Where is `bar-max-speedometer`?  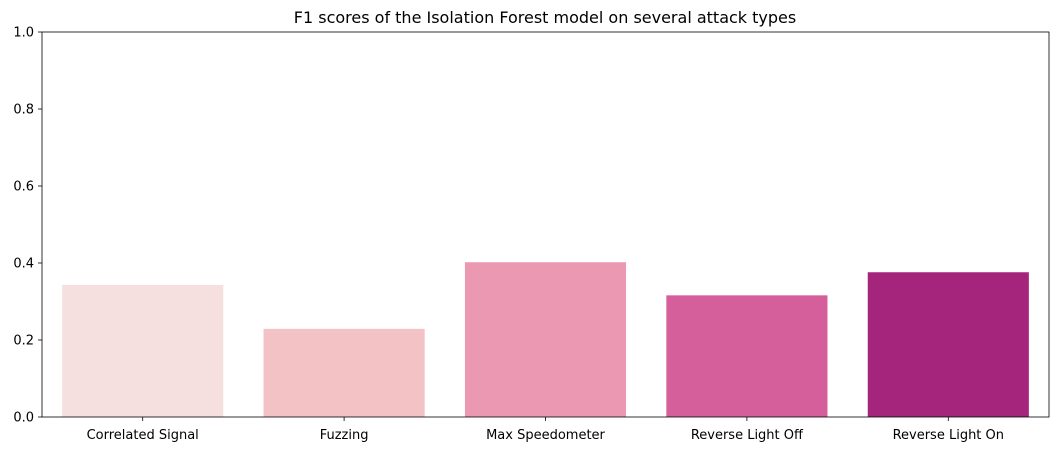 bar-max-speedometer is located at coordinates (545, 339).